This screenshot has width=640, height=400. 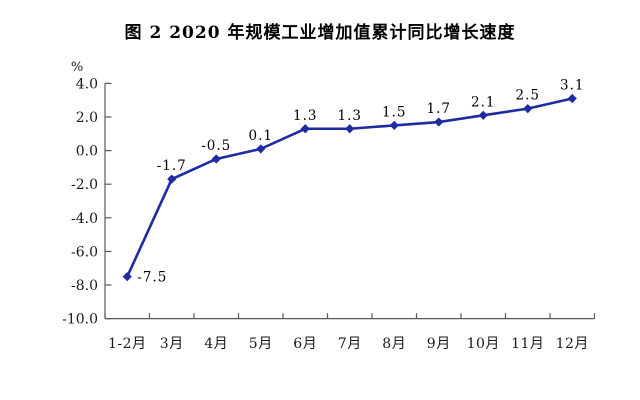 I want to click on y-tick-label: -4.0, so click(x=84, y=219).